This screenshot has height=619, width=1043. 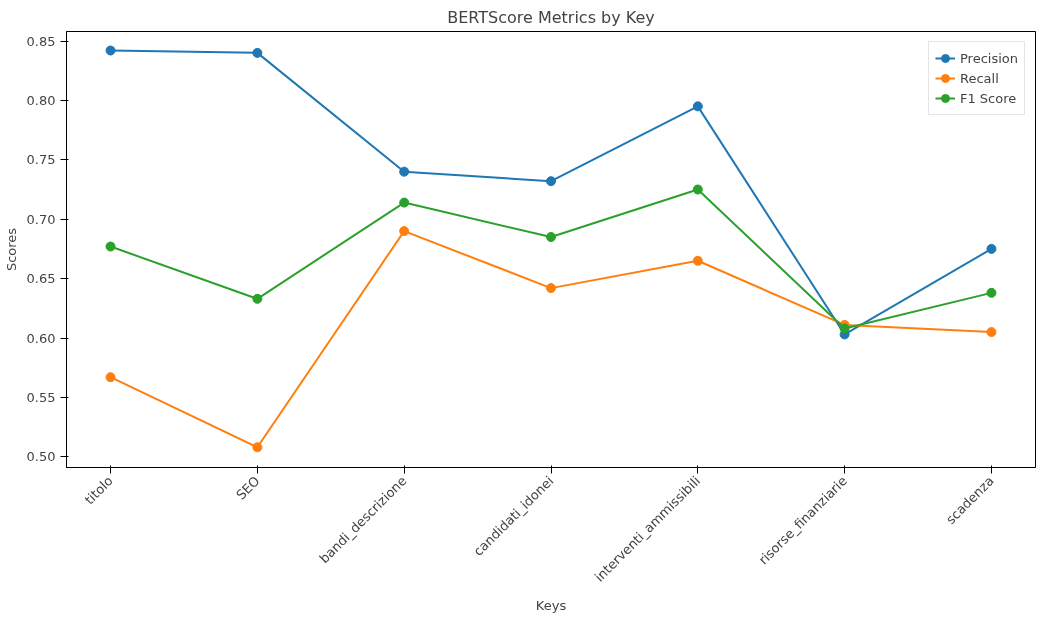 I want to click on legend-label: Precision, so click(x=988, y=58).